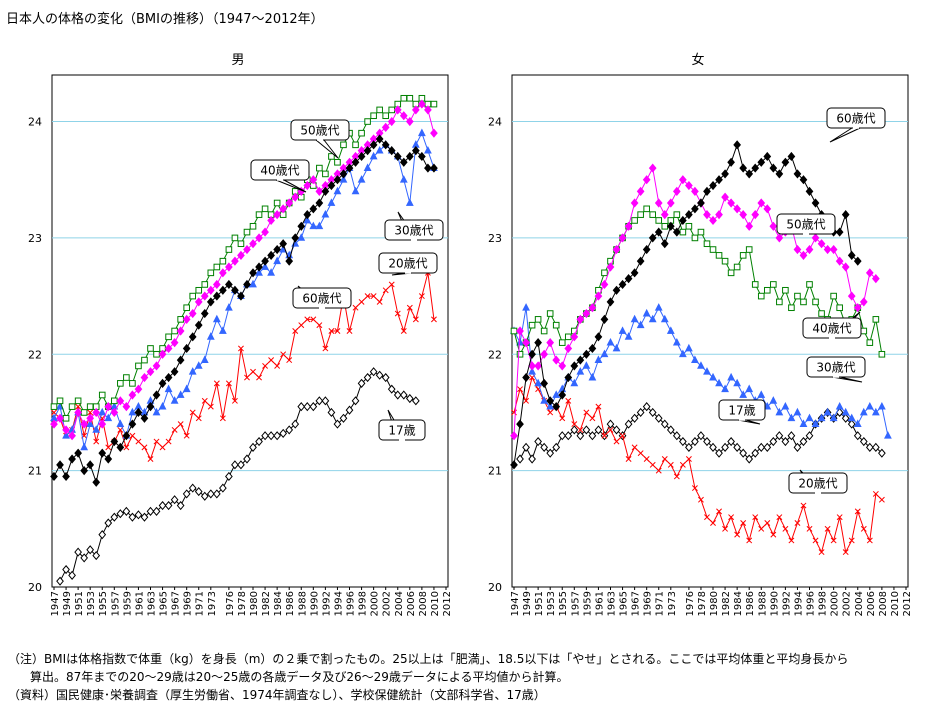 This screenshot has width=928, height=713. What do you see at coordinates (238, 476) in the screenshot?
I see `series-17歳` at bounding box center [238, 476].